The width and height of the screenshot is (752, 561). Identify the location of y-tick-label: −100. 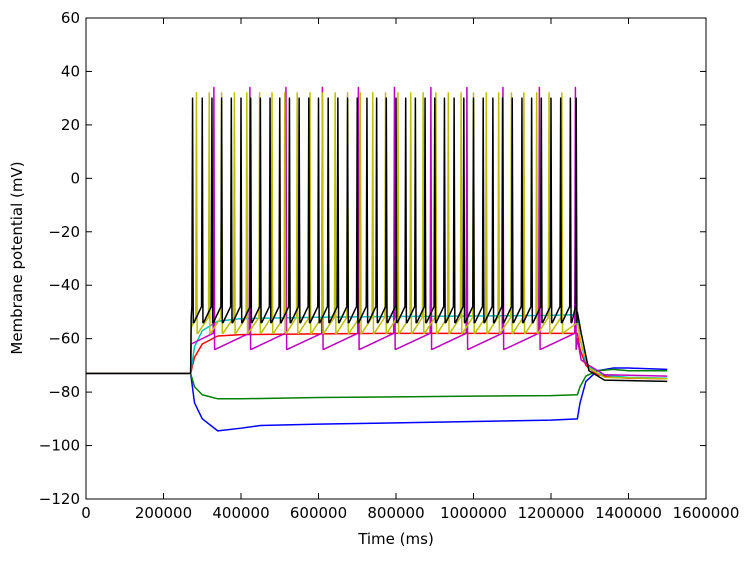
(59, 446).